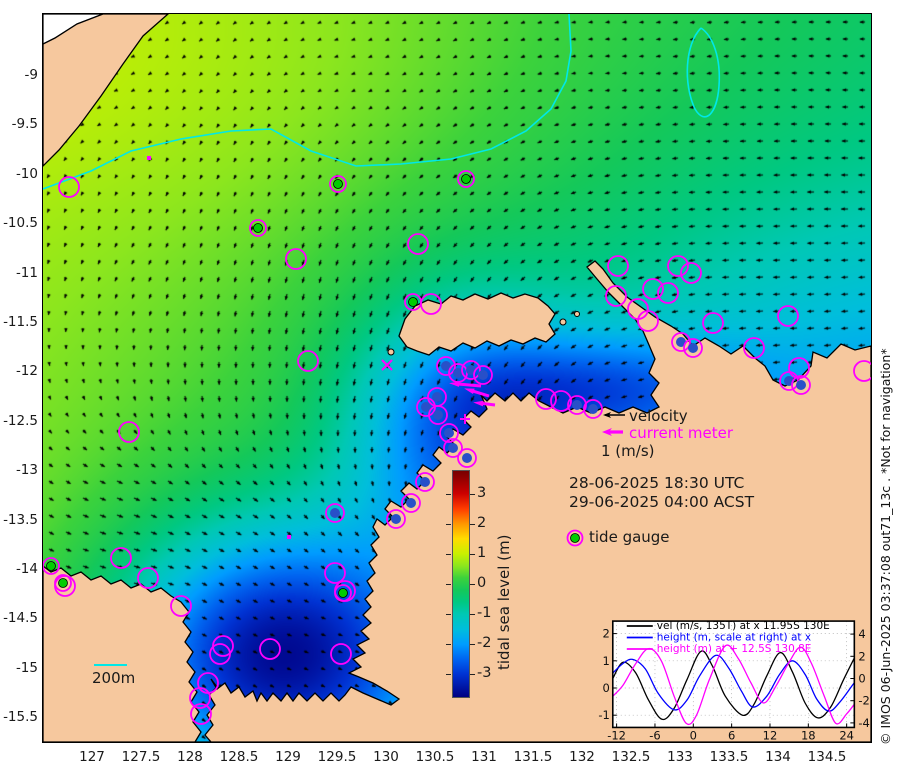 The height and width of the screenshot is (774, 900). What do you see at coordinates (734, 638) in the screenshot?
I see `inset-legend-label: height (m, scale at right) at x` at bounding box center [734, 638].